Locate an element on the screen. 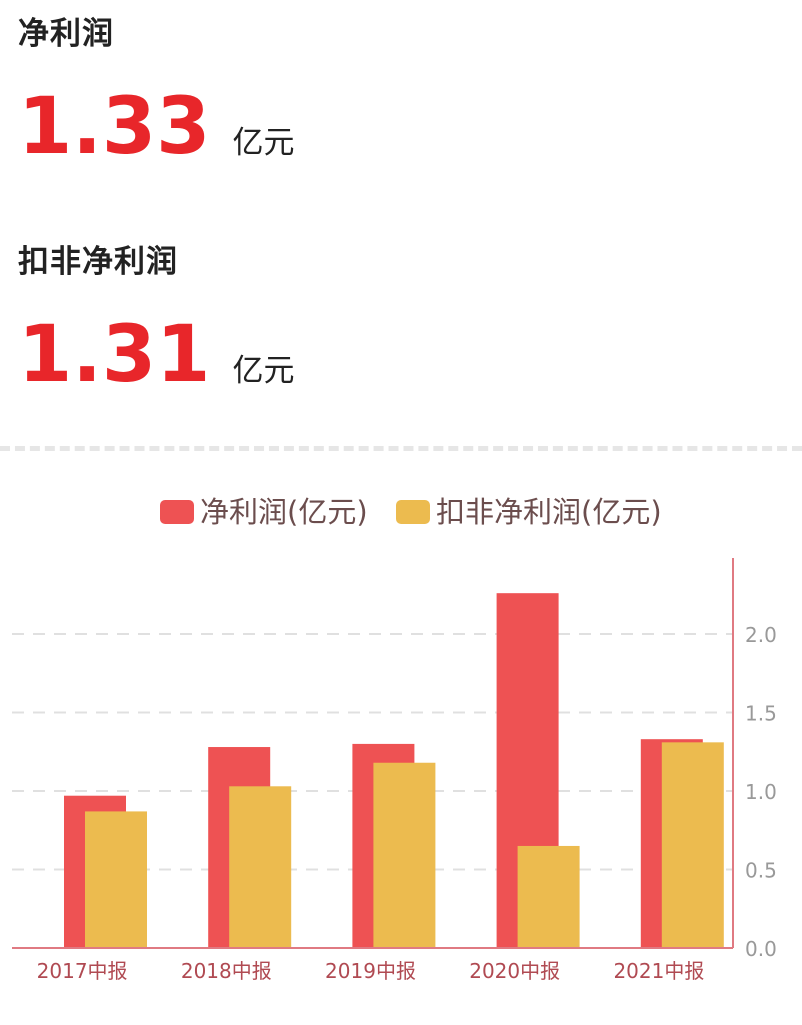 The width and height of the screenshot is (802, 1025). y-tick-label: 2.0 is located at coordinates (761, 635).